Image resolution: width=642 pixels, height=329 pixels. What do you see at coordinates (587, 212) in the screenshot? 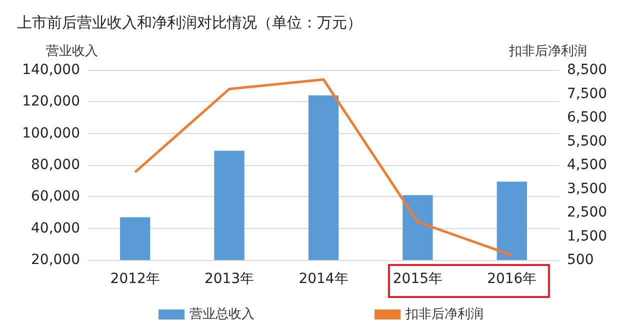
I see `y2-tick-label: 2,500` at bounding box center [587, 212].